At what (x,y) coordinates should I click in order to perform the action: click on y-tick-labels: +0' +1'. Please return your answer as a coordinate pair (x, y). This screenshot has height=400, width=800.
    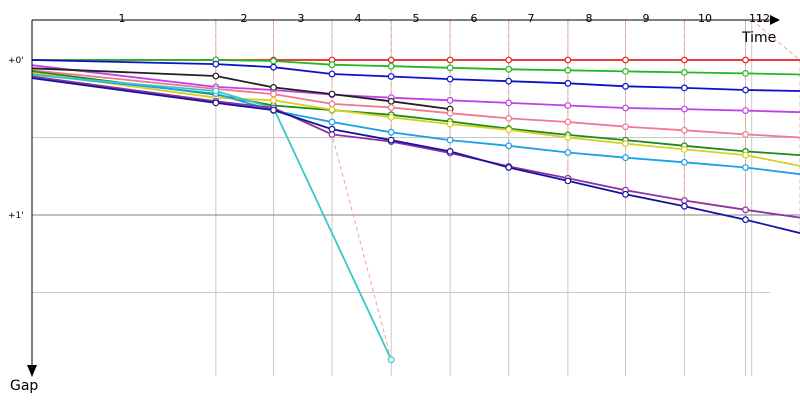
    Looking at the image, I should click on (16, 138).